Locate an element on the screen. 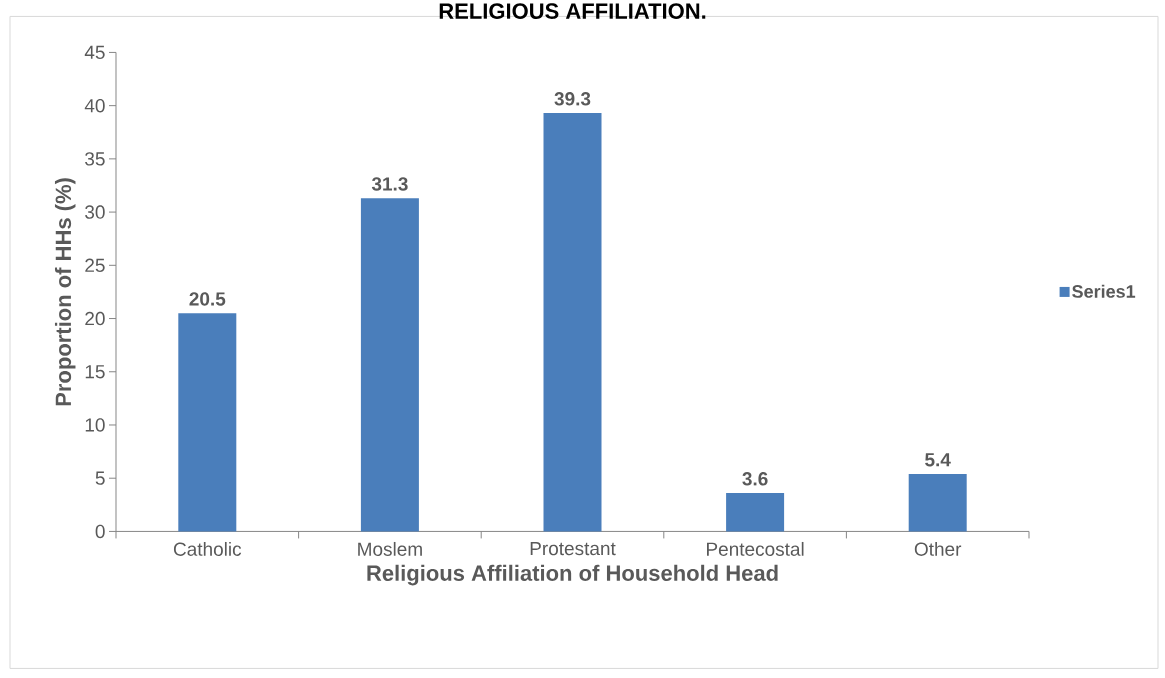 The width and height of the screenshot is (1165, 678). y-tick-label: 15 is located at coordinates (95, 371).